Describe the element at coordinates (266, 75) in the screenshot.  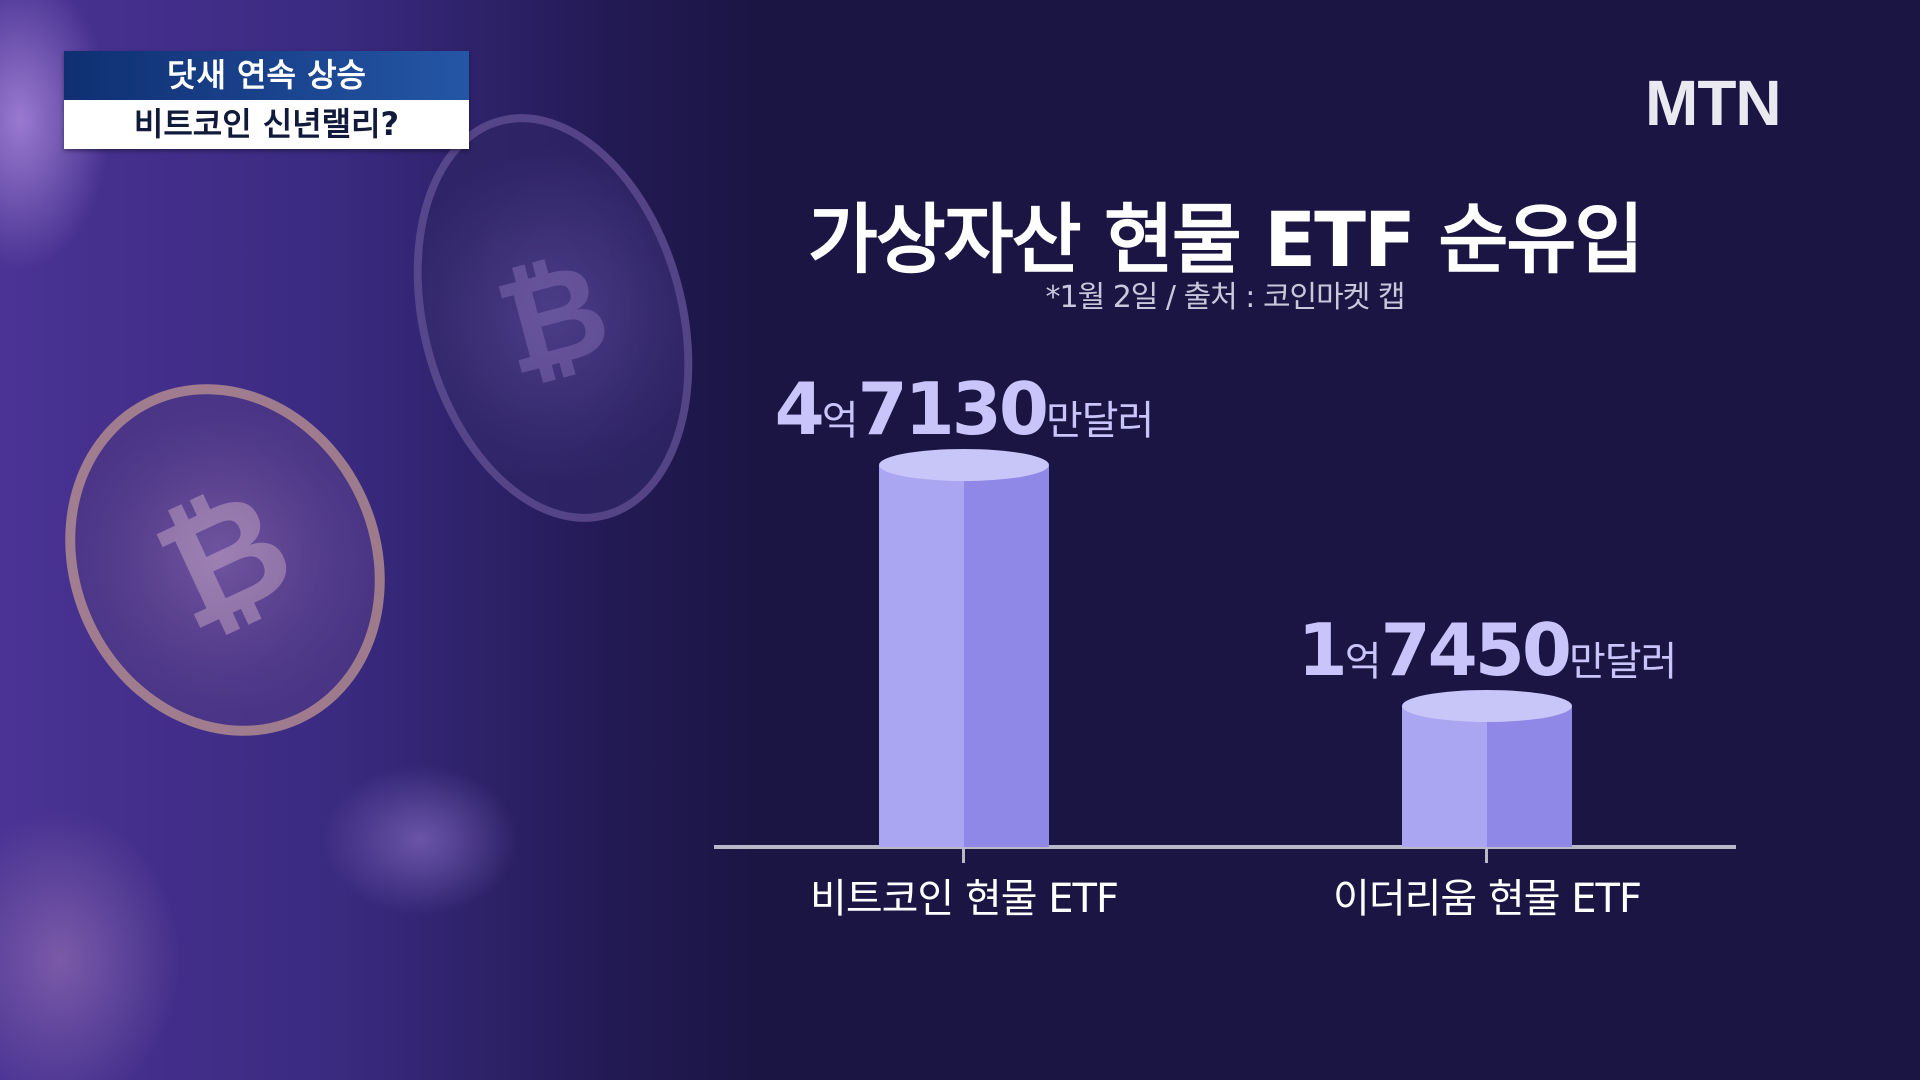
I see `caption-headline: 닷새 연속 상승` at that location.